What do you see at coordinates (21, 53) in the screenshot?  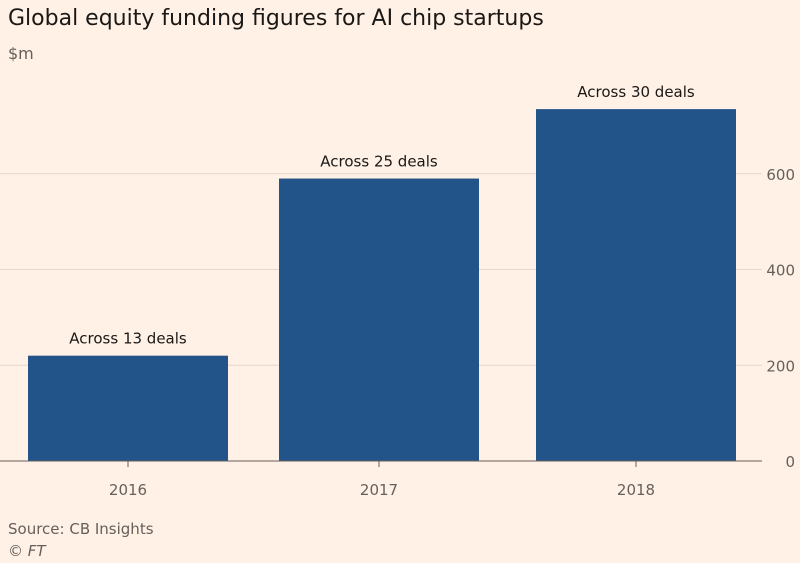 I see `unit-label: $m` at bounding box center [21, 53].